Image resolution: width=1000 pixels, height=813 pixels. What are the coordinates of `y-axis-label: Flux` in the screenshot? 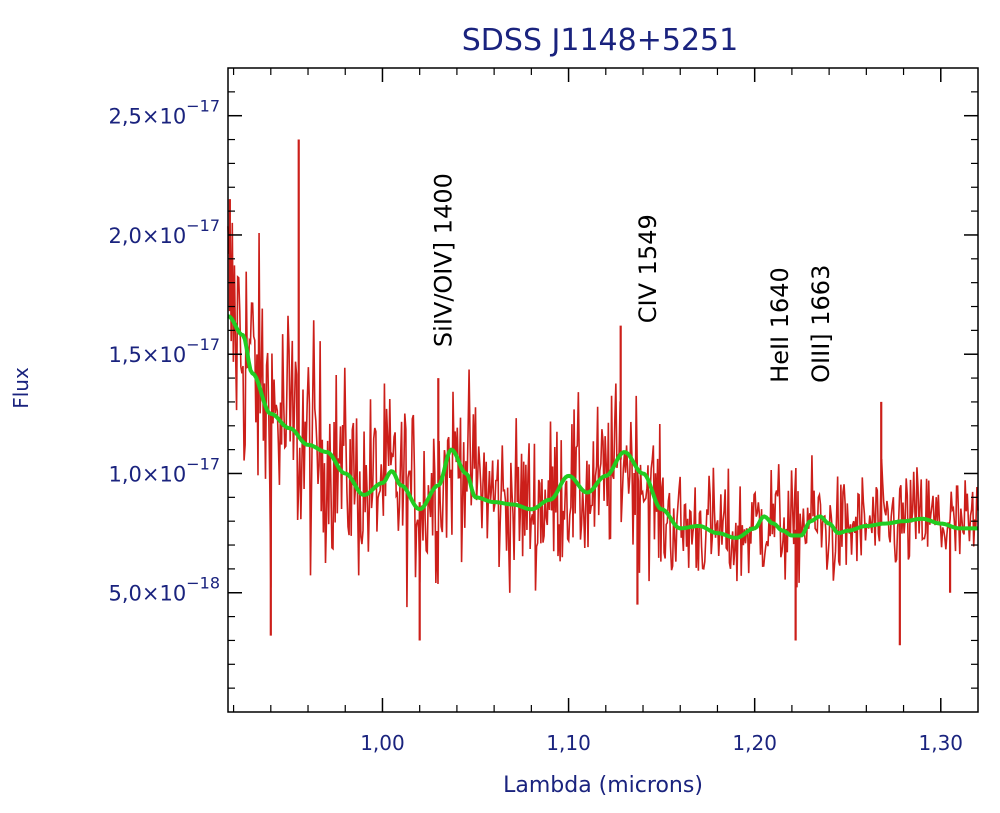 It's located at (21, 388).